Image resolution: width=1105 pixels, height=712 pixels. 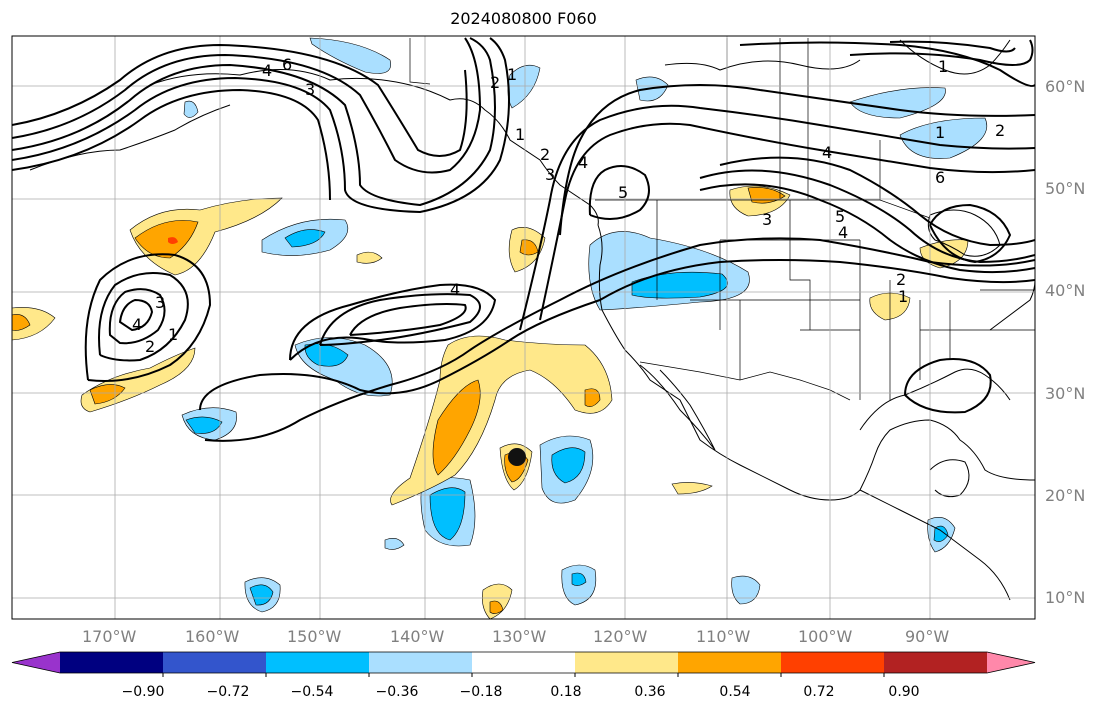 What do you see at coordinates (1065, 495) in the screenshot?
I see `lat-label: 20°N` at bounding box center [1065, 495].